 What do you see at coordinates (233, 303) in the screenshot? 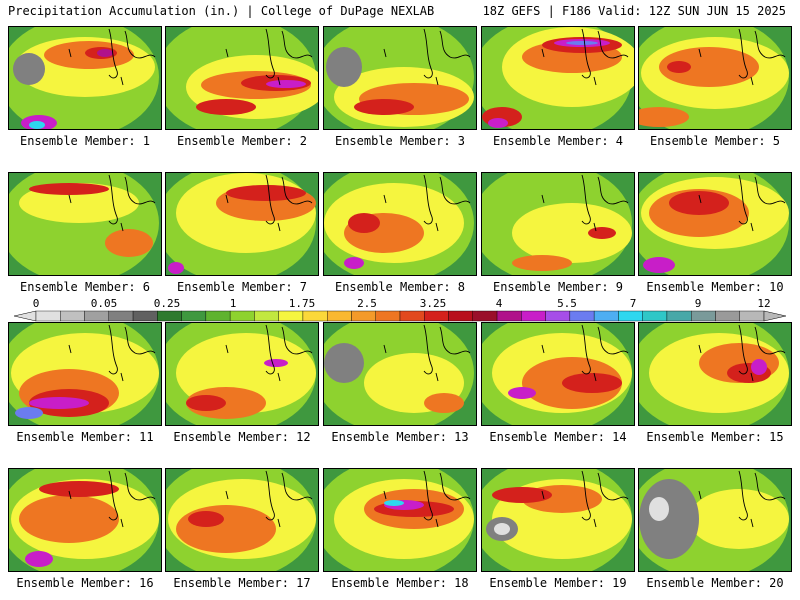
I see `colorbar-tick-label: 1` at bounding box center [233, 303].